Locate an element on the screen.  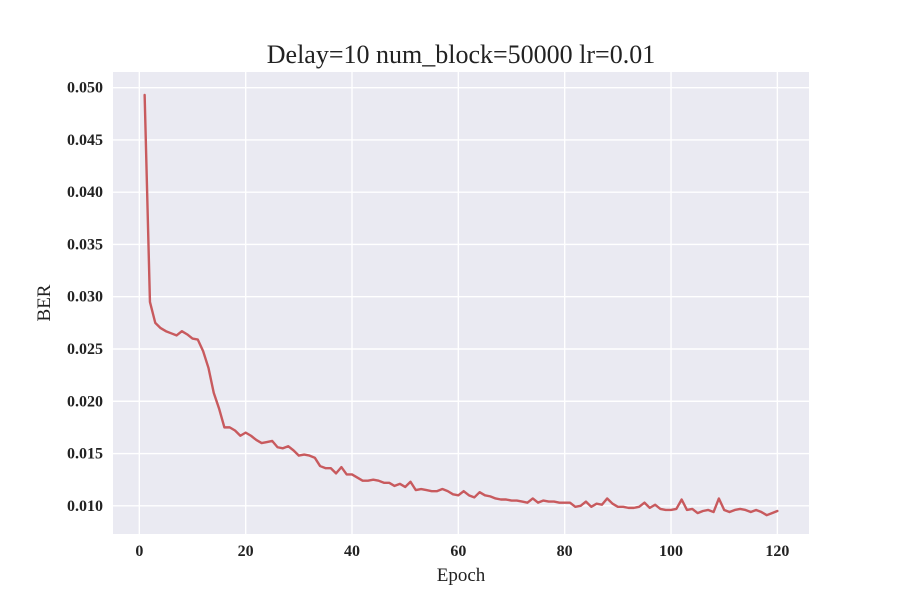
y-tick-label: 0.025 is located at coordinates (85, 349).